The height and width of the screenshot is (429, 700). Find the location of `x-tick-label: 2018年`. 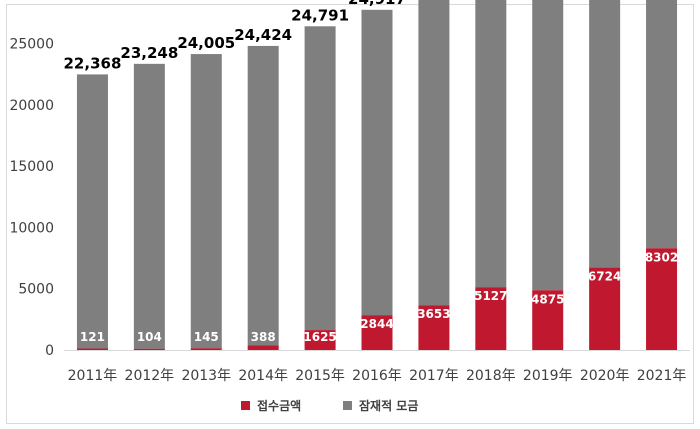

x-tick-label: 2018年 is located at coordinates (491, 376).